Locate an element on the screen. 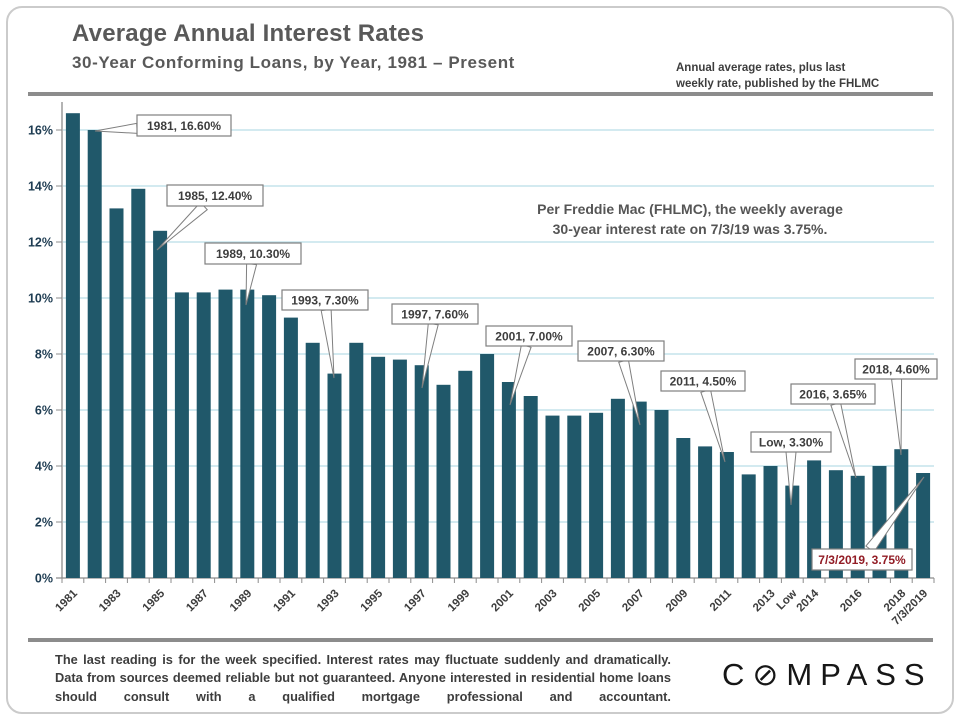 This screenshot has width=960, height=720. compass-logo: C⊘MPASS is located at coordinates (827, 675).